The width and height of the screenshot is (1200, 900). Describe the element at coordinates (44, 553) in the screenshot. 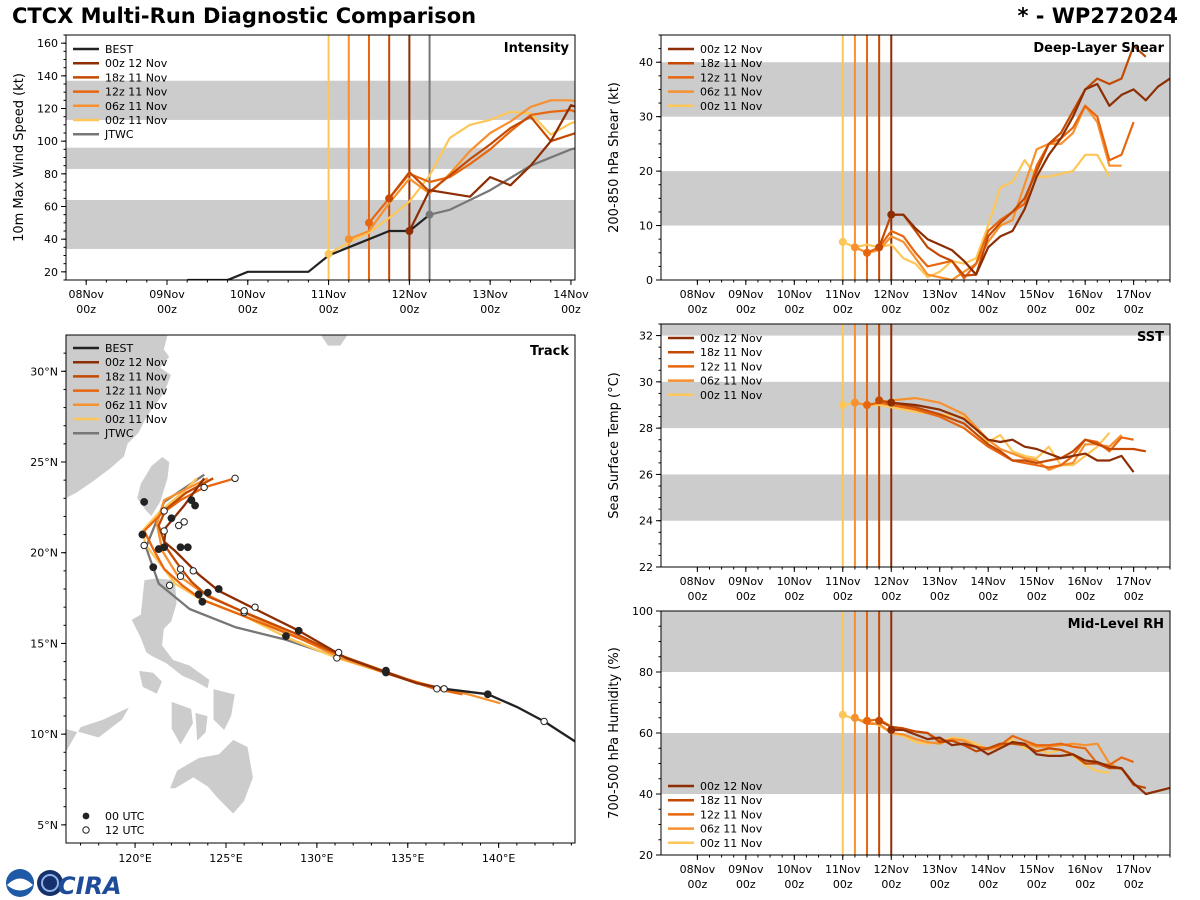

I see `y-tick-label: 20°N` at that location.